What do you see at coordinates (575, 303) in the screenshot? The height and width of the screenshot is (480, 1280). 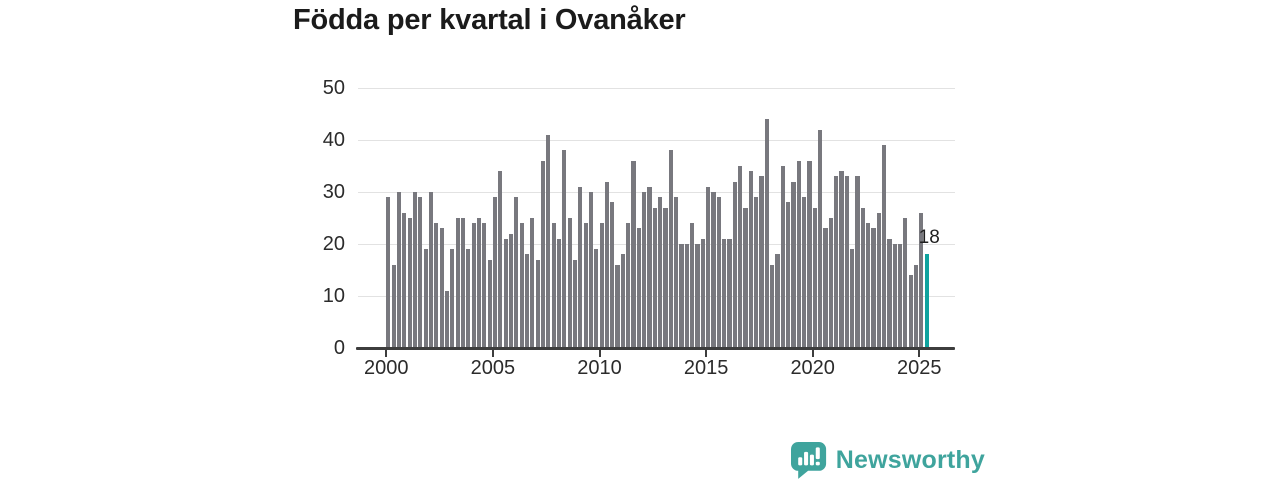 I see `bar-2008-q4` at bounding box center [575, 303].